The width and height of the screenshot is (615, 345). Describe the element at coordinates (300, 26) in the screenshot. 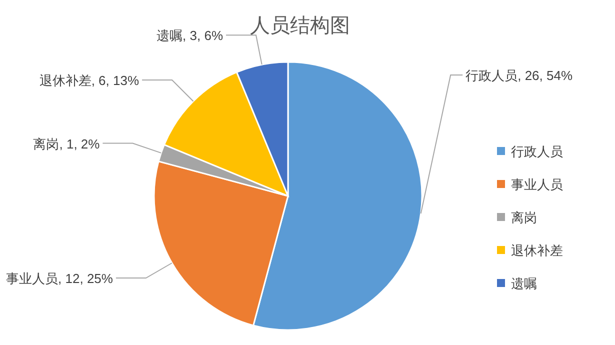

I see `chart-title: 人员结构图` at that location.